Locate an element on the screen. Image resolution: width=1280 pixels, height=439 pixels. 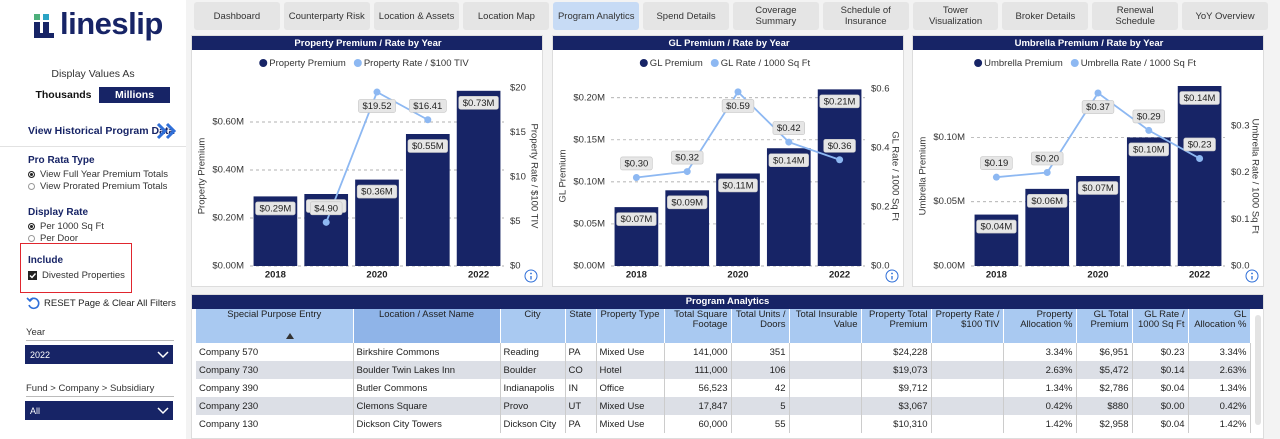
bar is located at coordinates (839, 177).